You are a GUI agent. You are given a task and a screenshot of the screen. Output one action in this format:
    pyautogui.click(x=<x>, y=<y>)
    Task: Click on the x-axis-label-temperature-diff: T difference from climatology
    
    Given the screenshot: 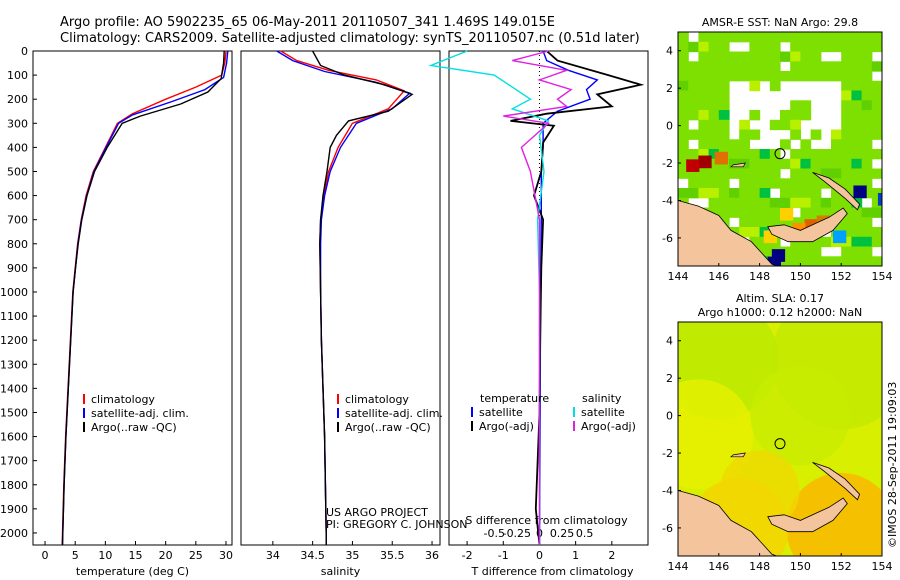 What is the action you would take?
    pyautogui.click(x=552, y=571)
    